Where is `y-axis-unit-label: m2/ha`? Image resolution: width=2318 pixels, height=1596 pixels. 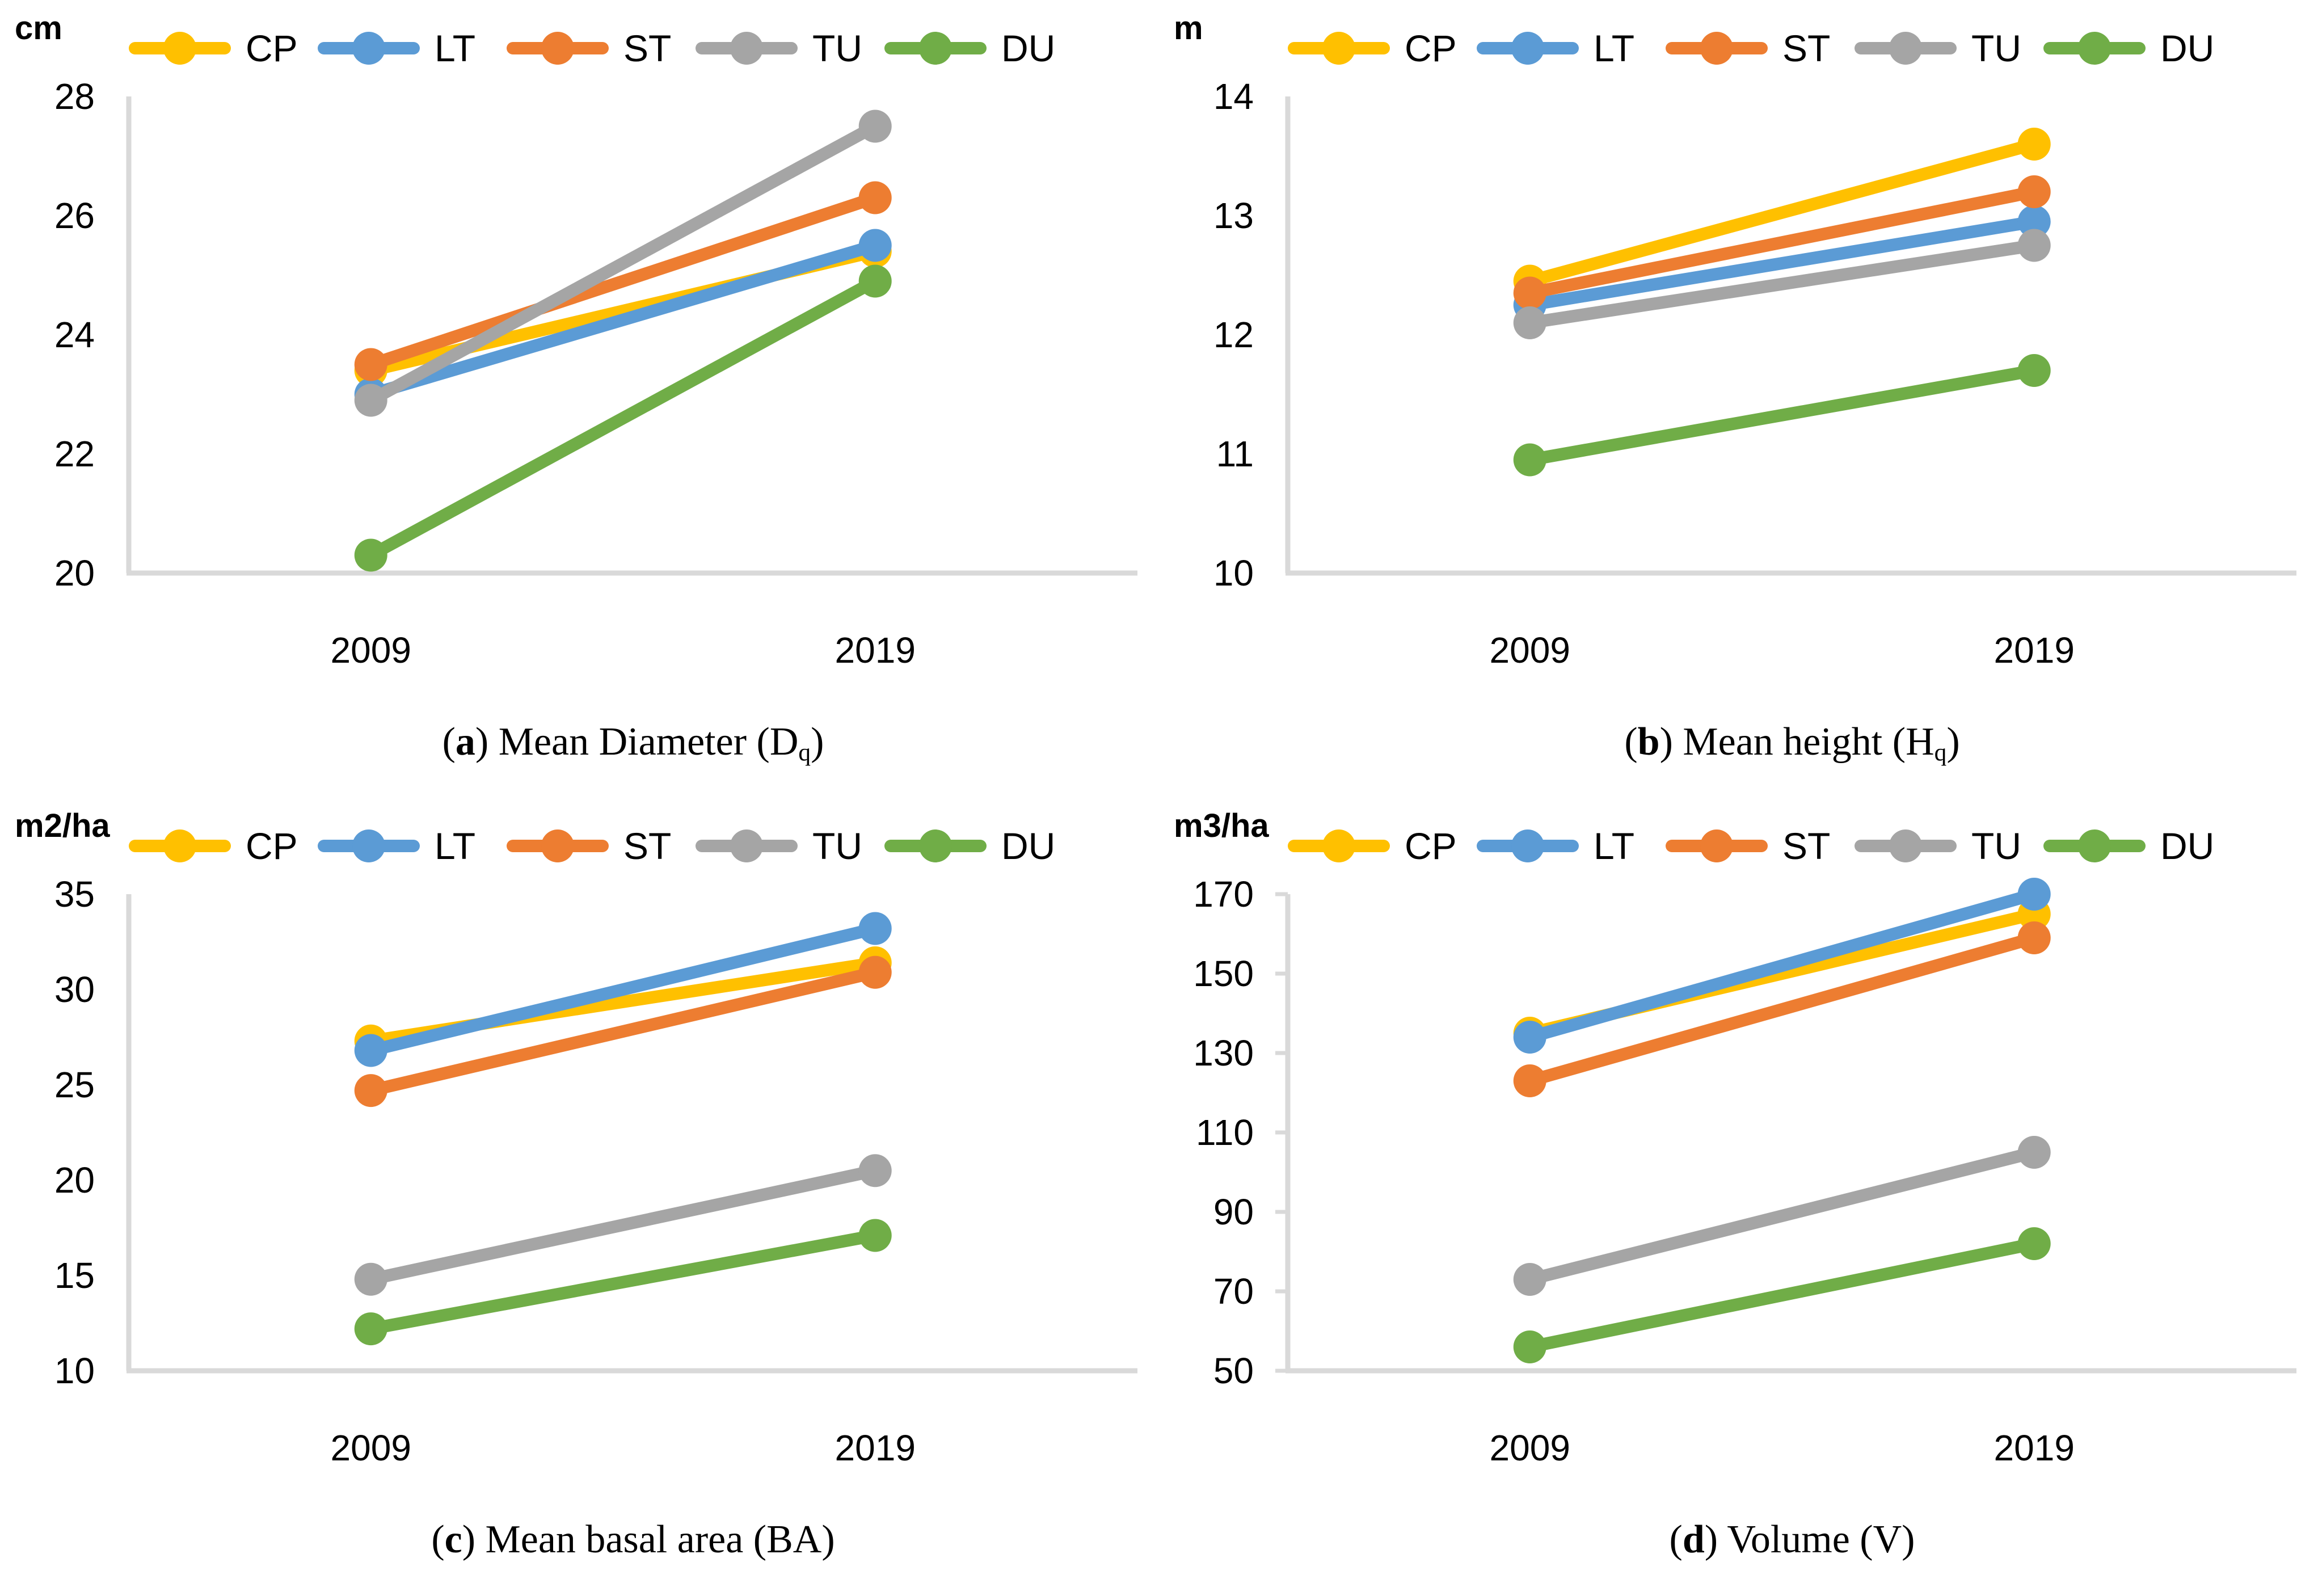 y-axis-unit-label: m2/ha is located at coordinates (62, 825).